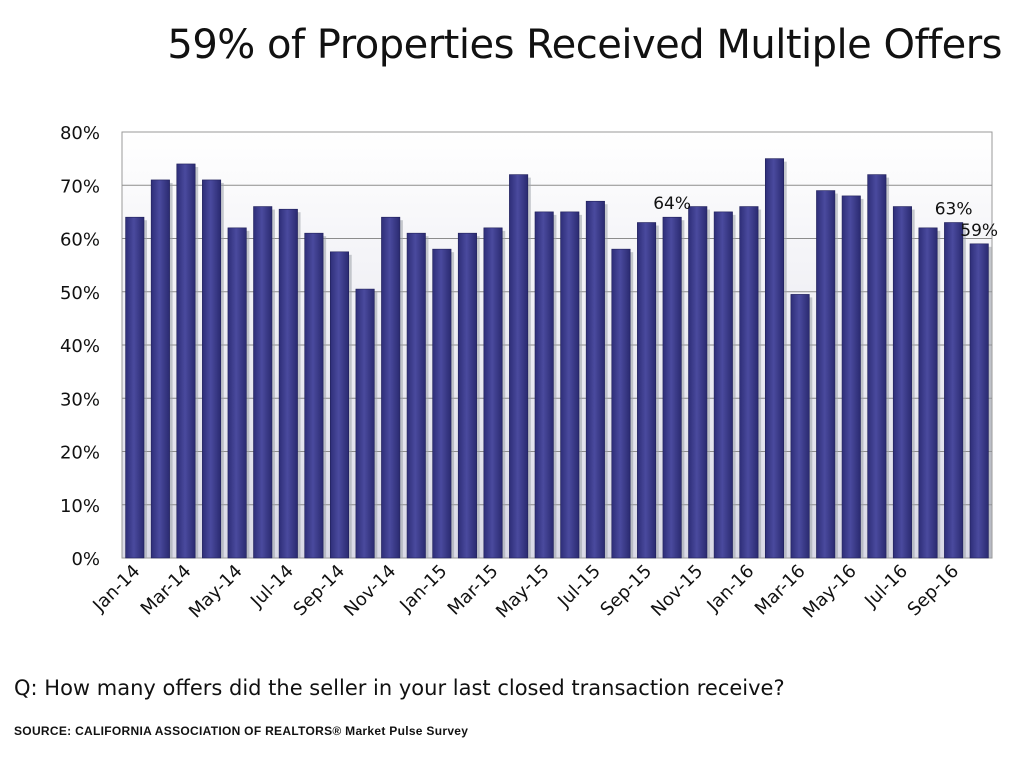 The height and width of the screenshot is (757, 1024). I want to click on y-axis: 0% 10% 20% 30% 40% 50% 60% 70% 80%, so click(80, 346).